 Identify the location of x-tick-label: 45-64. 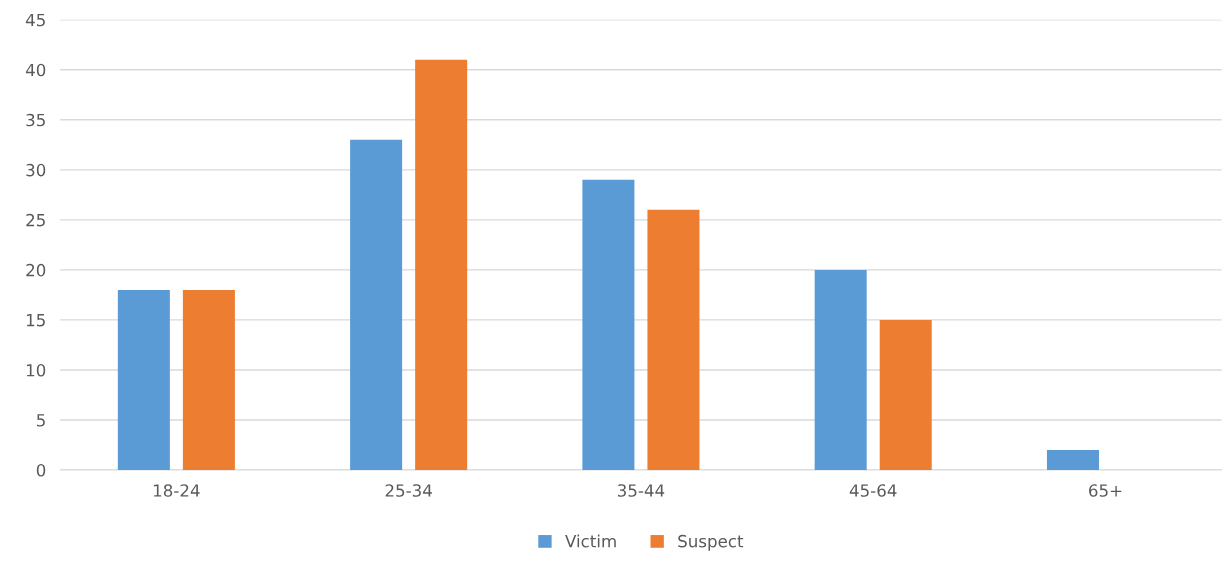
(873, 490).